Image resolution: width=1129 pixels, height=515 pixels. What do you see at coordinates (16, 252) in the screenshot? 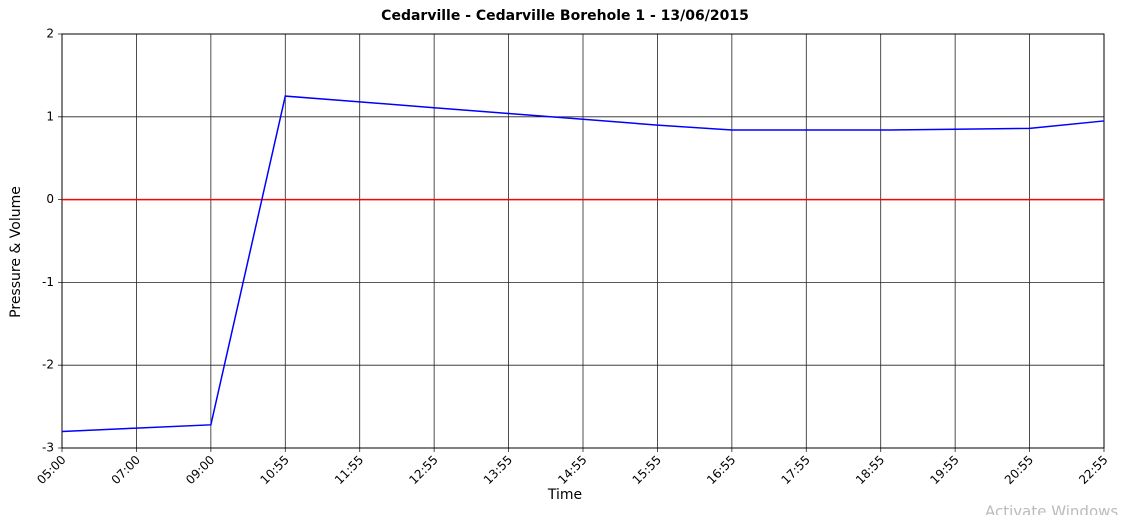
I see `y-axis-label: Pressure & Volume` at bounding box center [16, 252].